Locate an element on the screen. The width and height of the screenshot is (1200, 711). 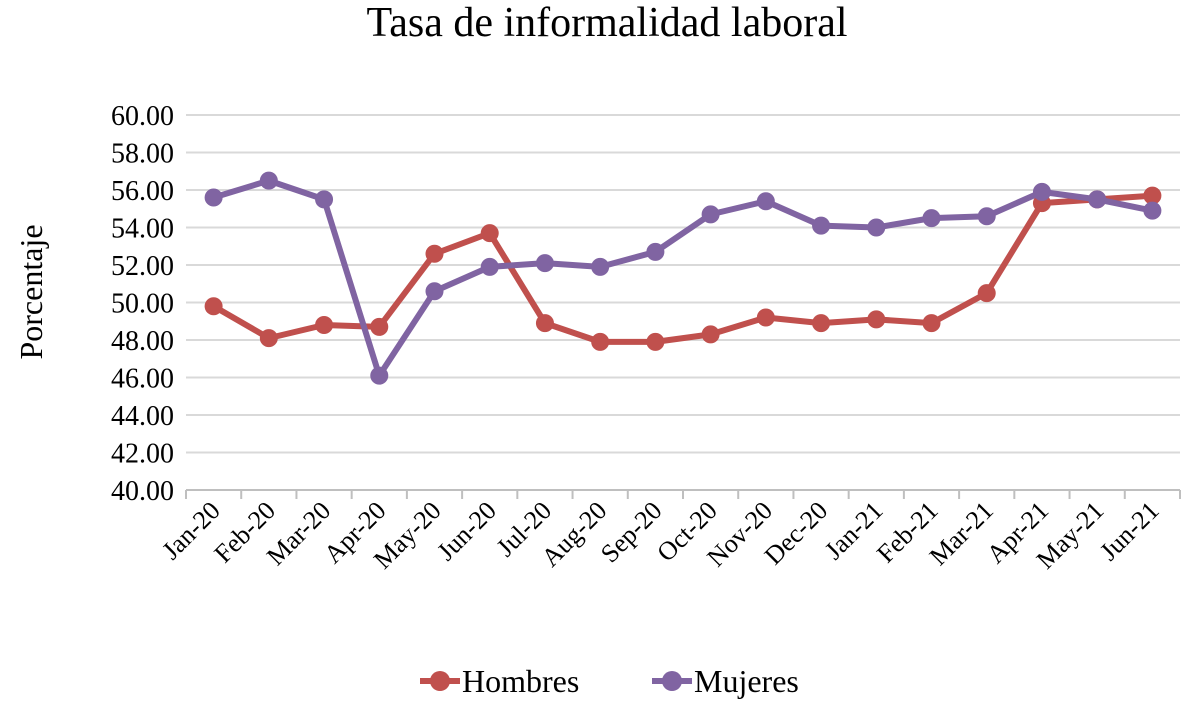
chart-title: Tasa de informalidad laboral is located at coordinates (606, 23).